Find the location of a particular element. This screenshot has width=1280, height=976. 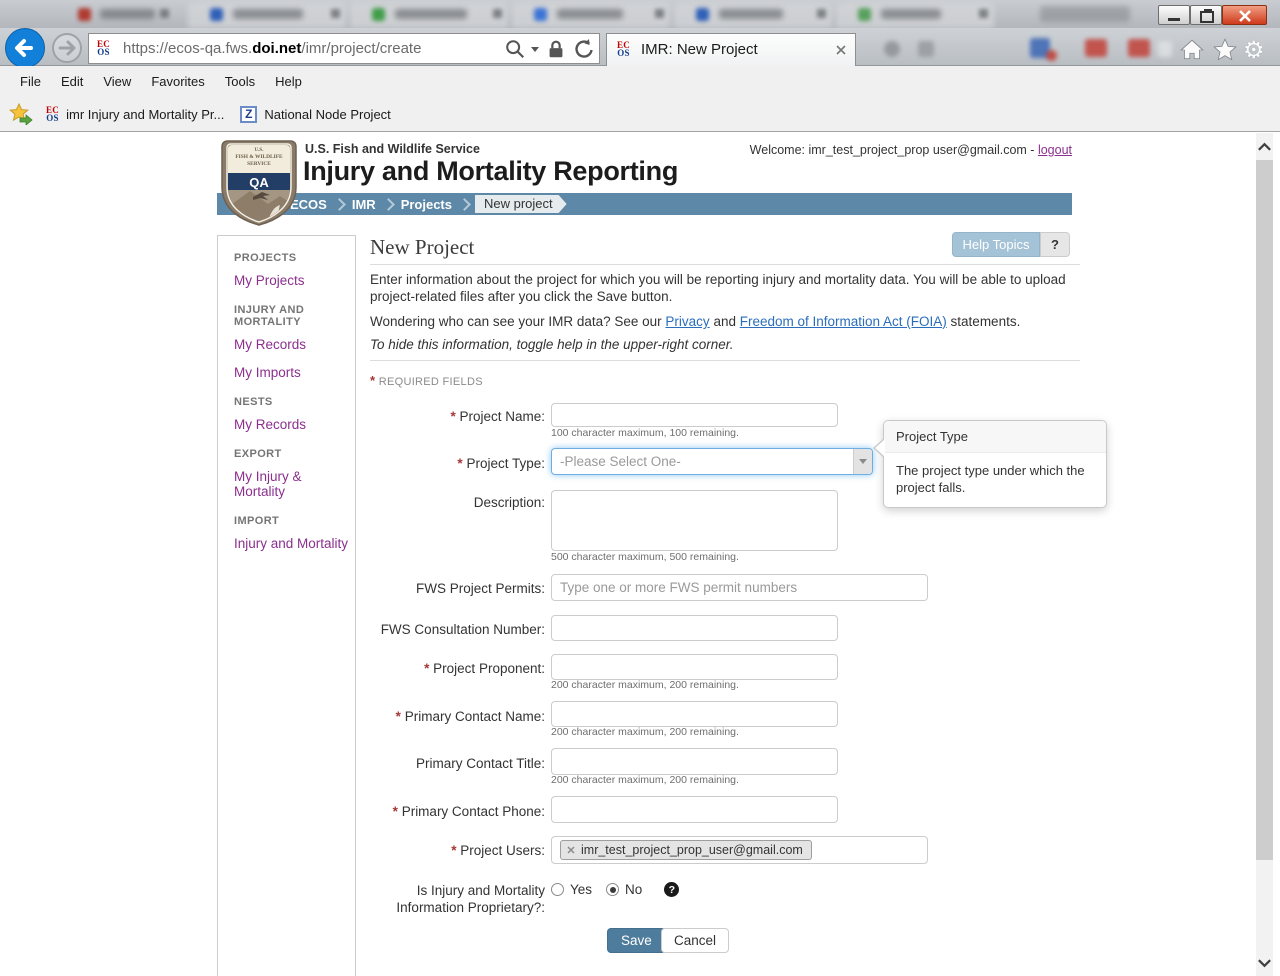

menu-view: View is located at coordinates (117, 81).